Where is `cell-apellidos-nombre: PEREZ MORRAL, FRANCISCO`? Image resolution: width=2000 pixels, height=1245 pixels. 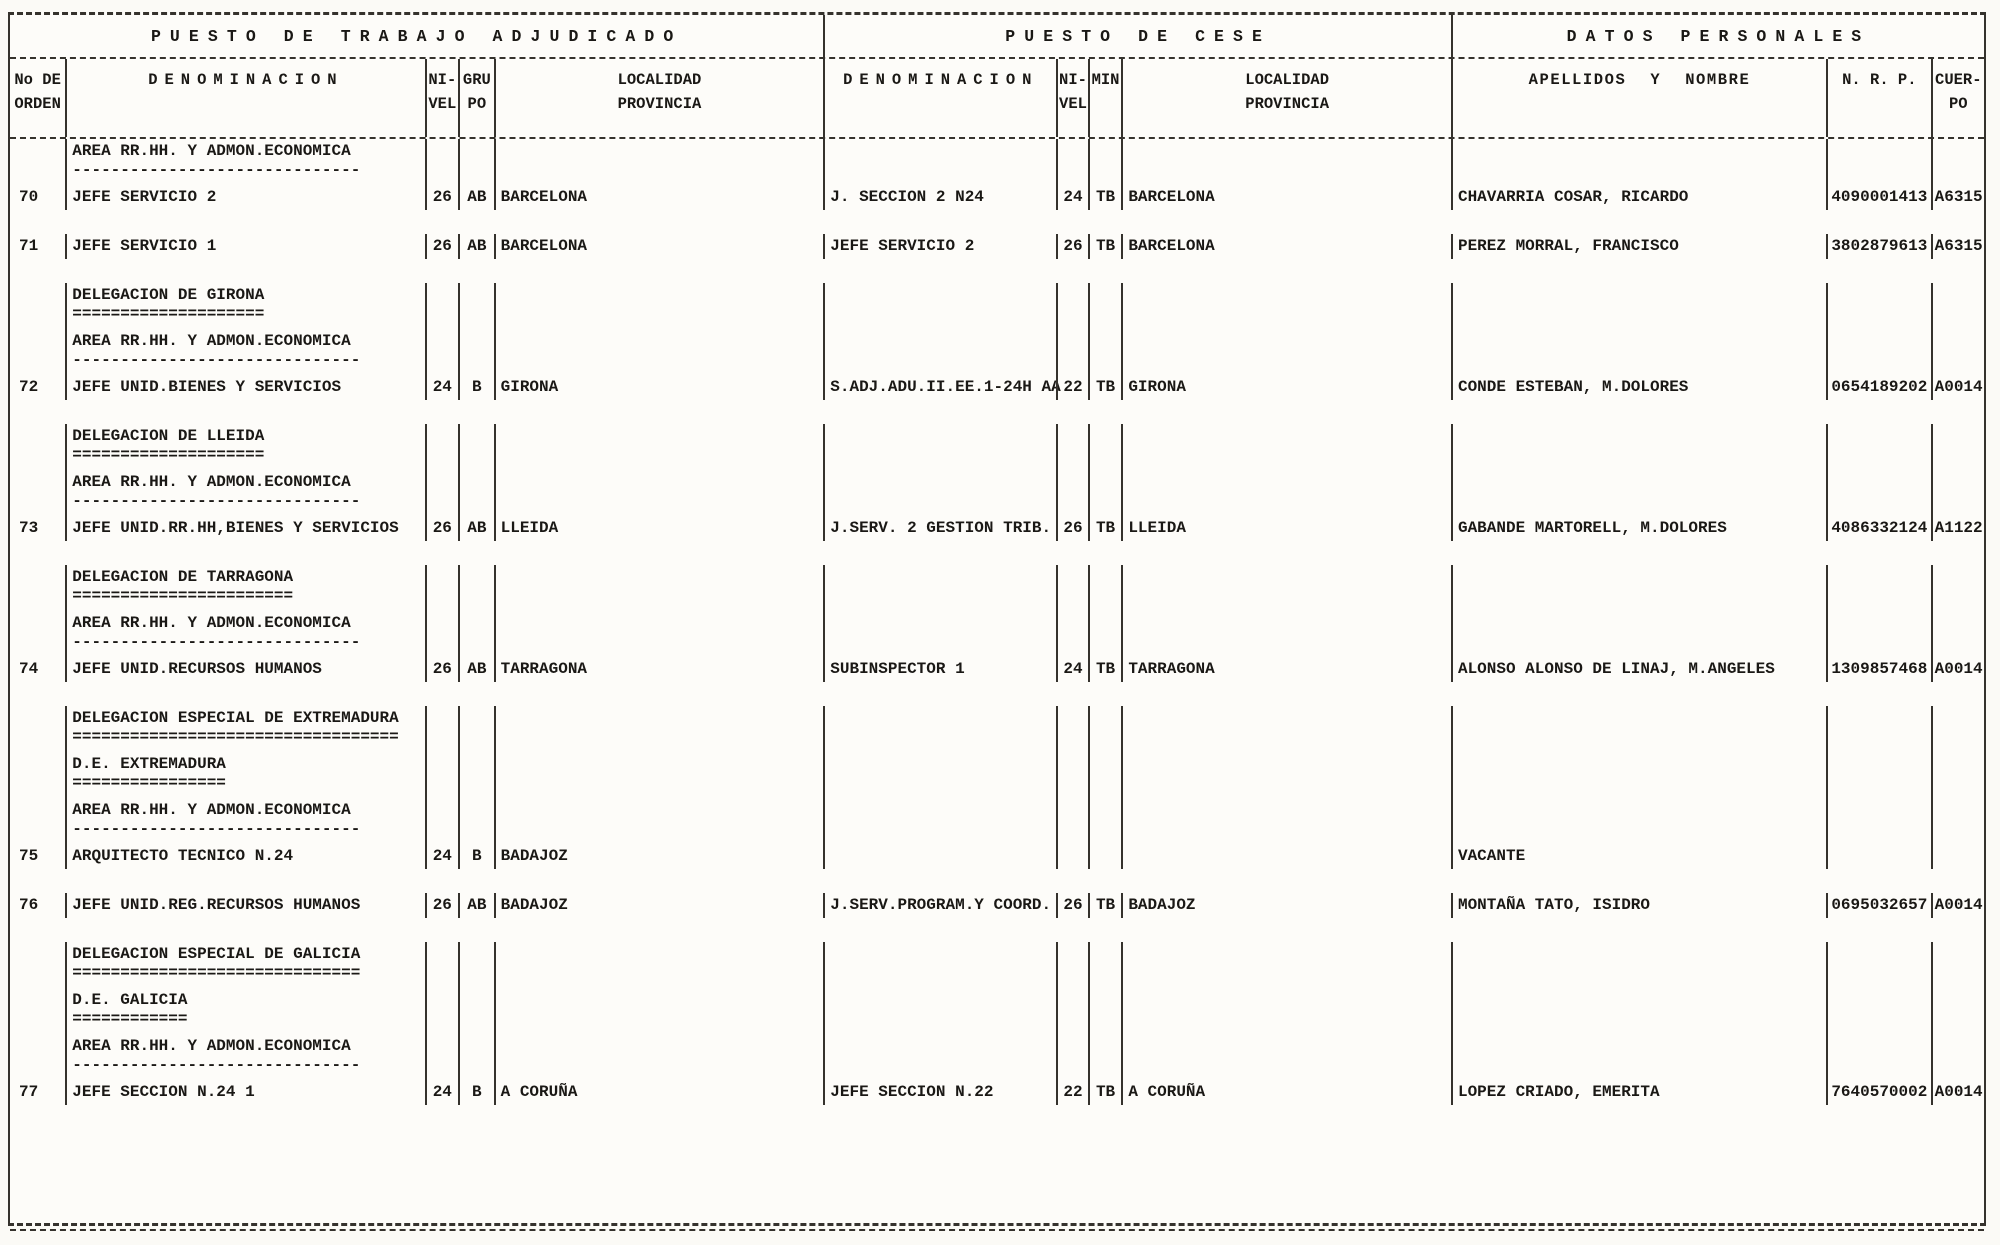
cell-apellidos-nombre: PEREZ MORRAL, FRANCISCO is located at coordinates (1638, 246).